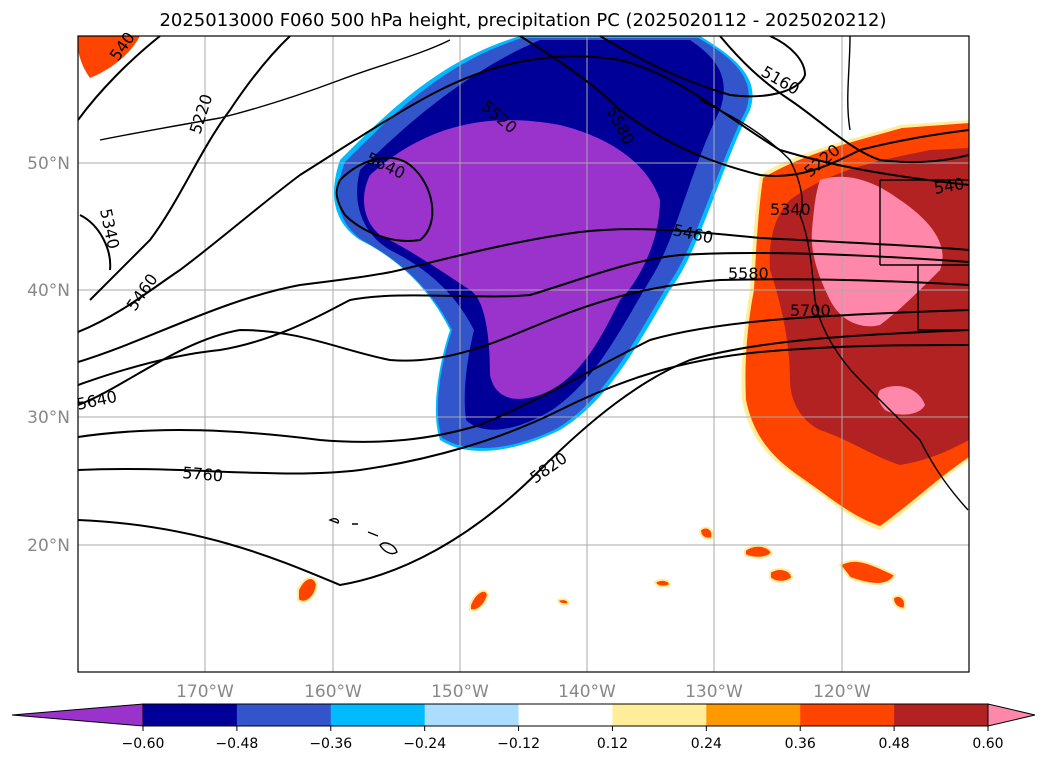 This screenshot has width=1047, height=765. I want to click on lon-tick: 120°W, so click(842, 692).